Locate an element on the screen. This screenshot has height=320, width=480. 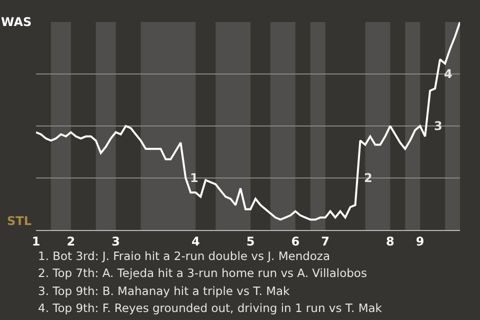
x-tick-label: 6 is located at coordinates (295, 241).